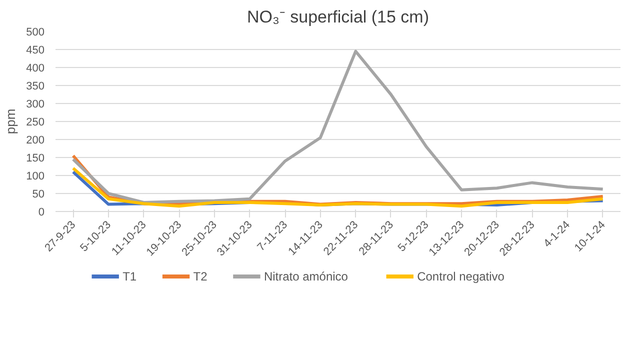 This screenshot has width=644, height=352. Describe the element at coordinates (35, 32) in the screenshot. I see `y-tick-label: 500` at that location.